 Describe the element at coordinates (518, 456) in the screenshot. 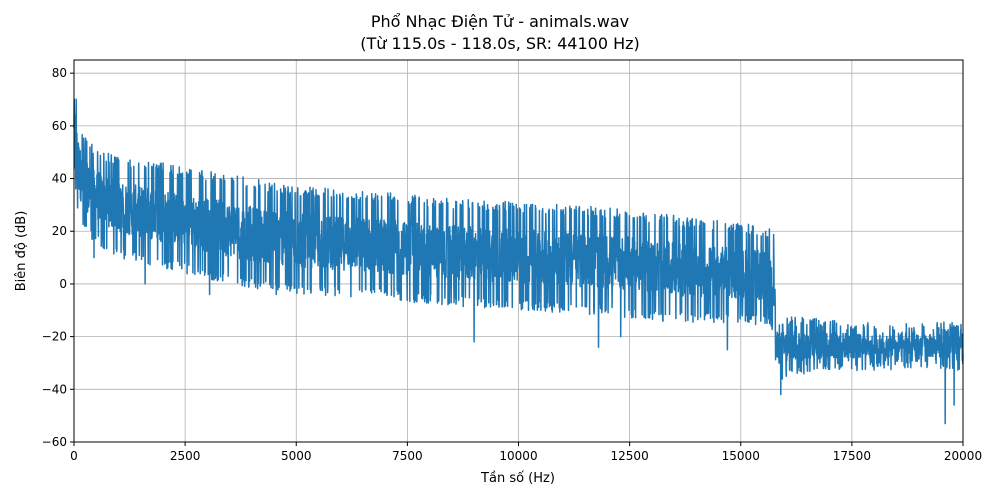

I see `x-tick-label: 10000` at that location.